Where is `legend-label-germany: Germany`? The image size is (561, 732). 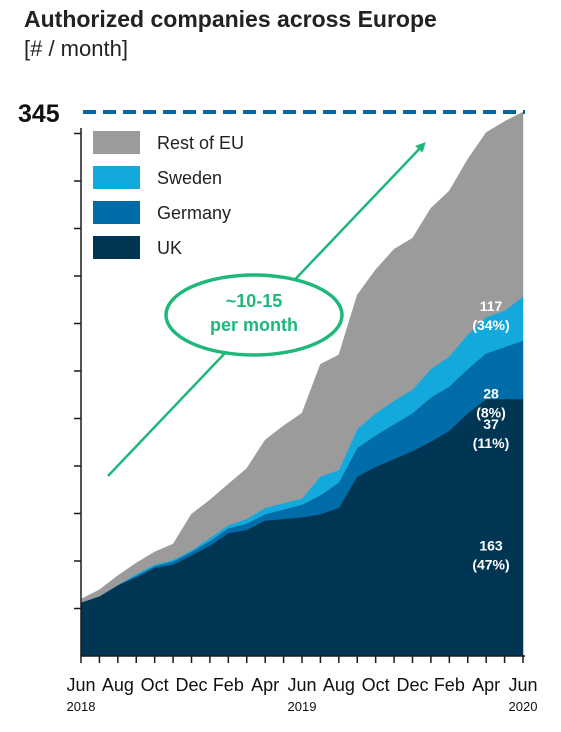 legend-label-germany: Germany is located at coordinates (194, 213).